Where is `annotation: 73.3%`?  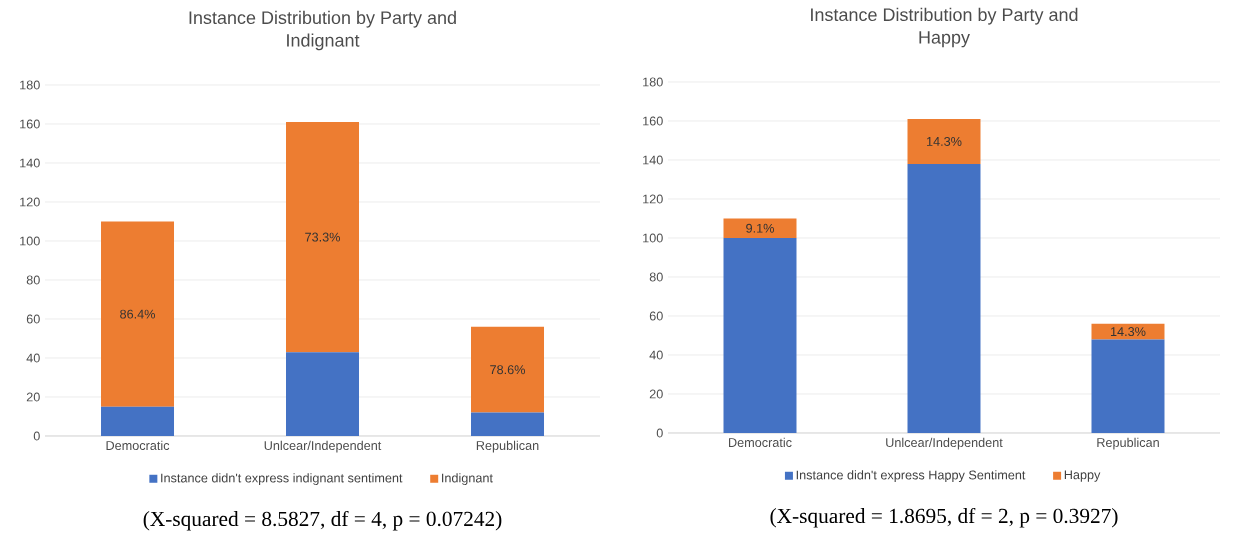 annotation: 73.3% is located at coordinates (323, 237).